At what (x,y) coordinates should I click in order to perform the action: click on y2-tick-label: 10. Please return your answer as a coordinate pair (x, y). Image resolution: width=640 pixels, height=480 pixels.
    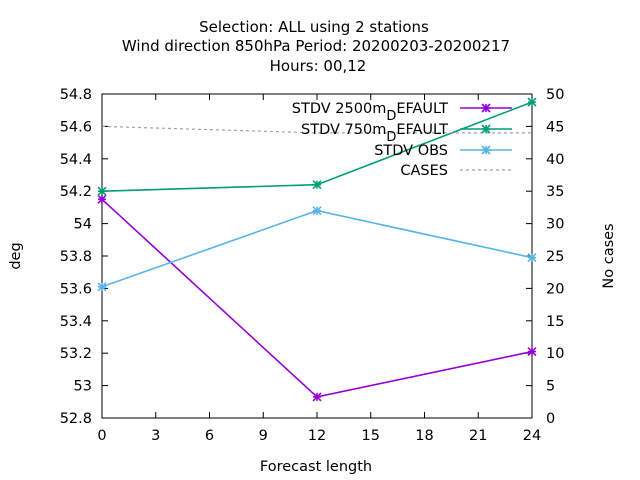
    Looking at the image, I should click on (555, 354).